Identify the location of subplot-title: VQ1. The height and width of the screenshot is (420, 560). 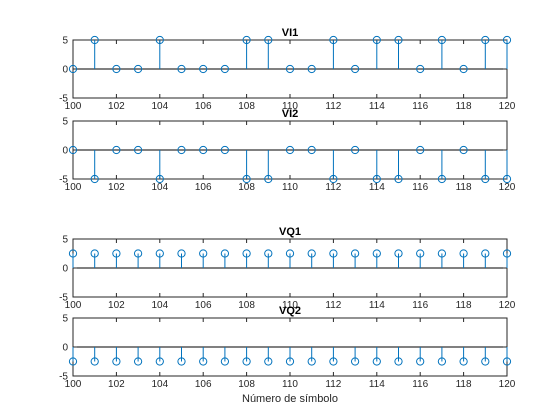
(290, 232).